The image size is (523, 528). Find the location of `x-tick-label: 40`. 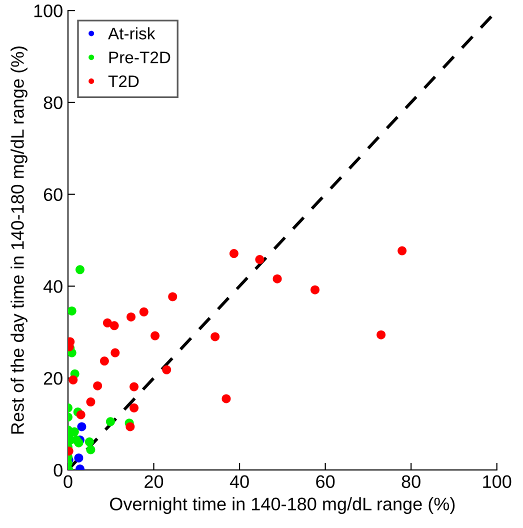

x-tick-label: 40 is located at coordinates (239, 481).